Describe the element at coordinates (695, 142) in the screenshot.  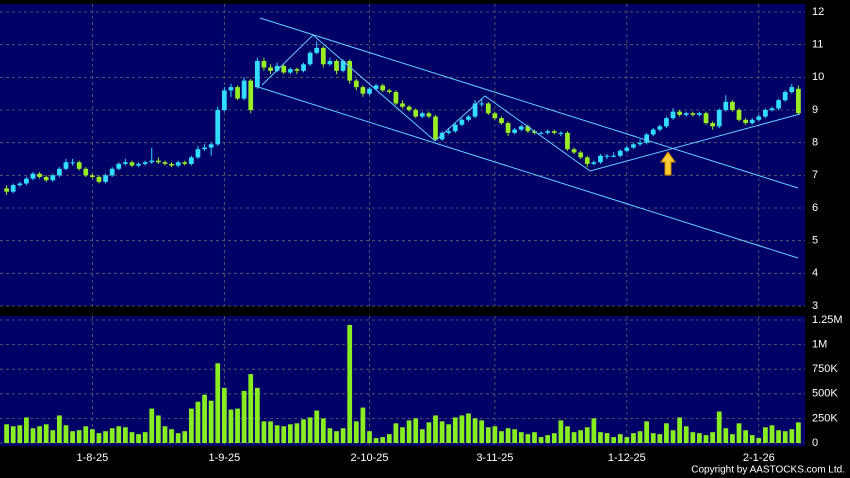
I see `support-line` at that location.